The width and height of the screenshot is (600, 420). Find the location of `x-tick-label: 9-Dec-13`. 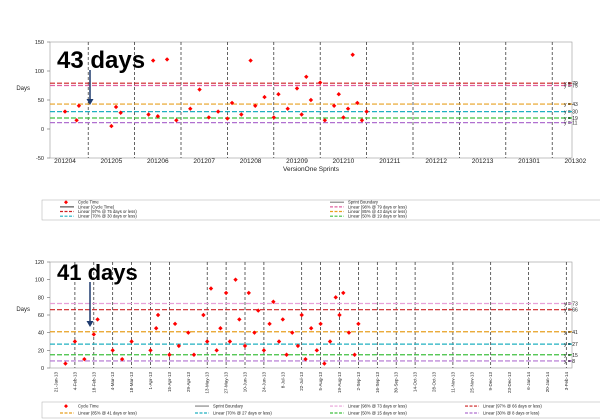

x-tick-label: 9-Dec-13 is located at coordinates (490, 381).